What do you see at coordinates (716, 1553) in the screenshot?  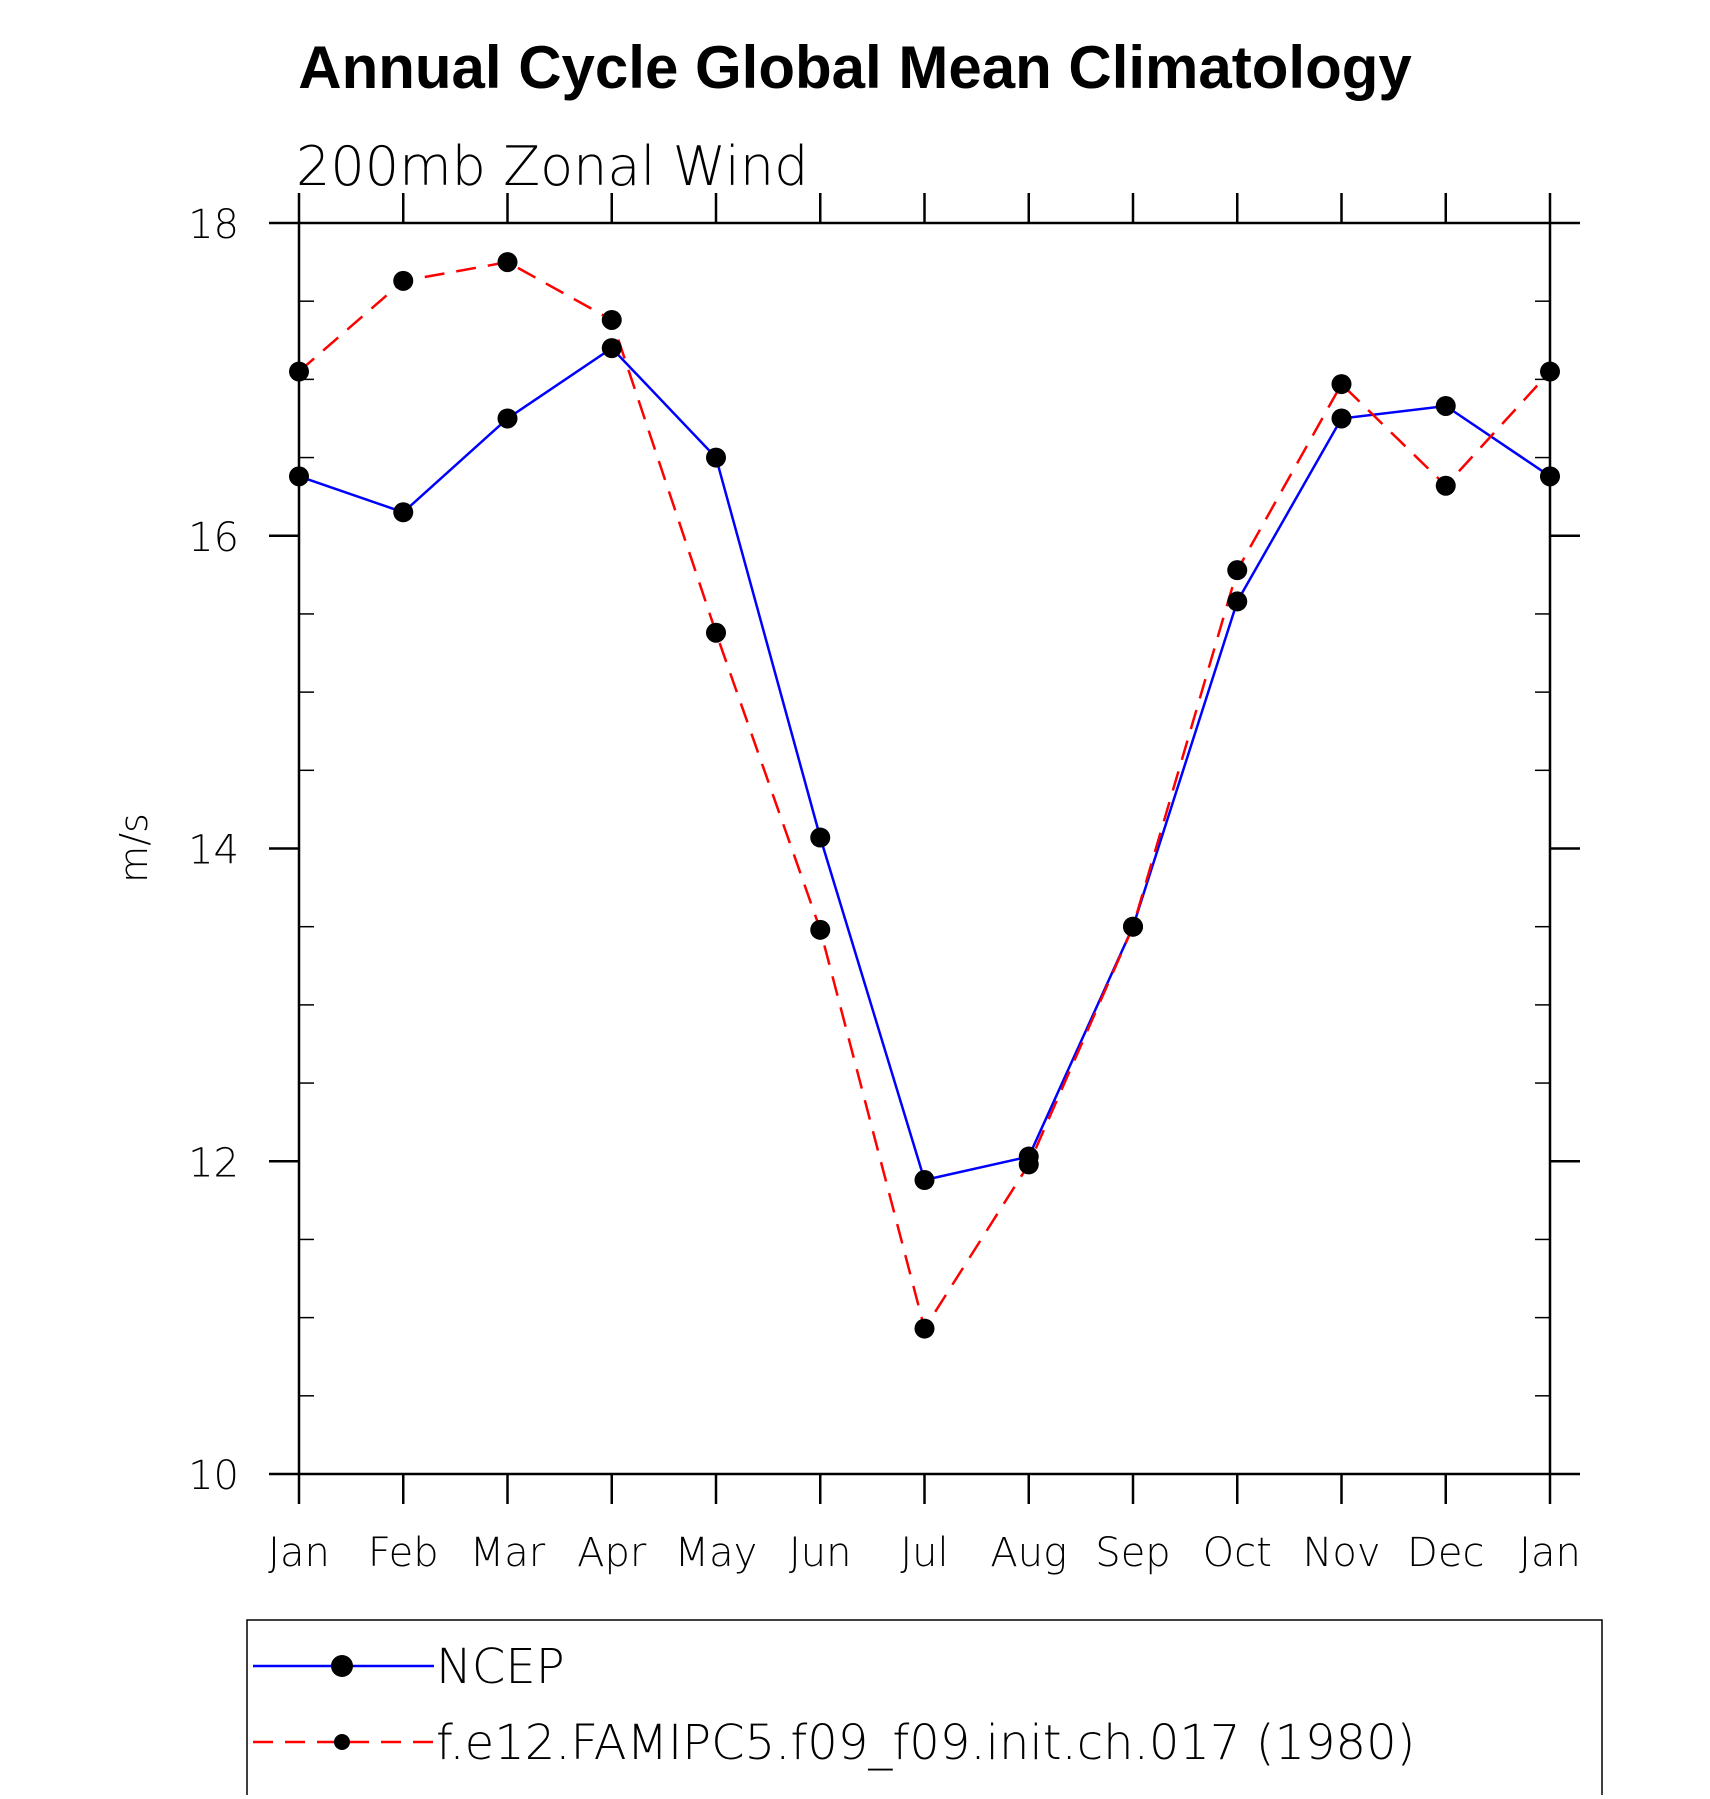 I see `x-tick-label: May` at bounding box center [716, 1553].